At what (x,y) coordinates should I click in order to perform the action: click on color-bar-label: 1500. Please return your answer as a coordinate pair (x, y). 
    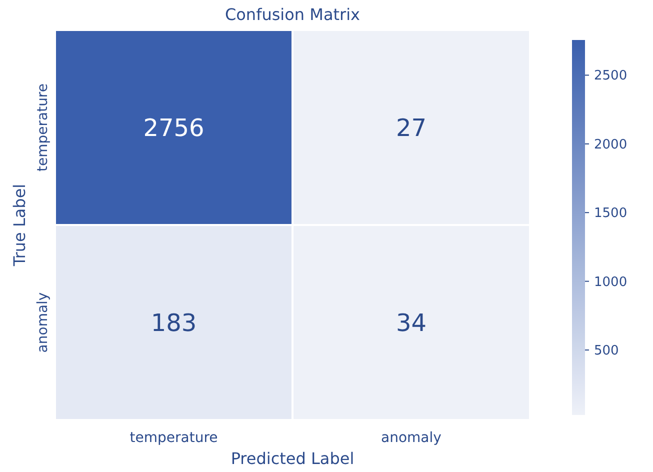
    Looking at the image, I should click on (611, 214).